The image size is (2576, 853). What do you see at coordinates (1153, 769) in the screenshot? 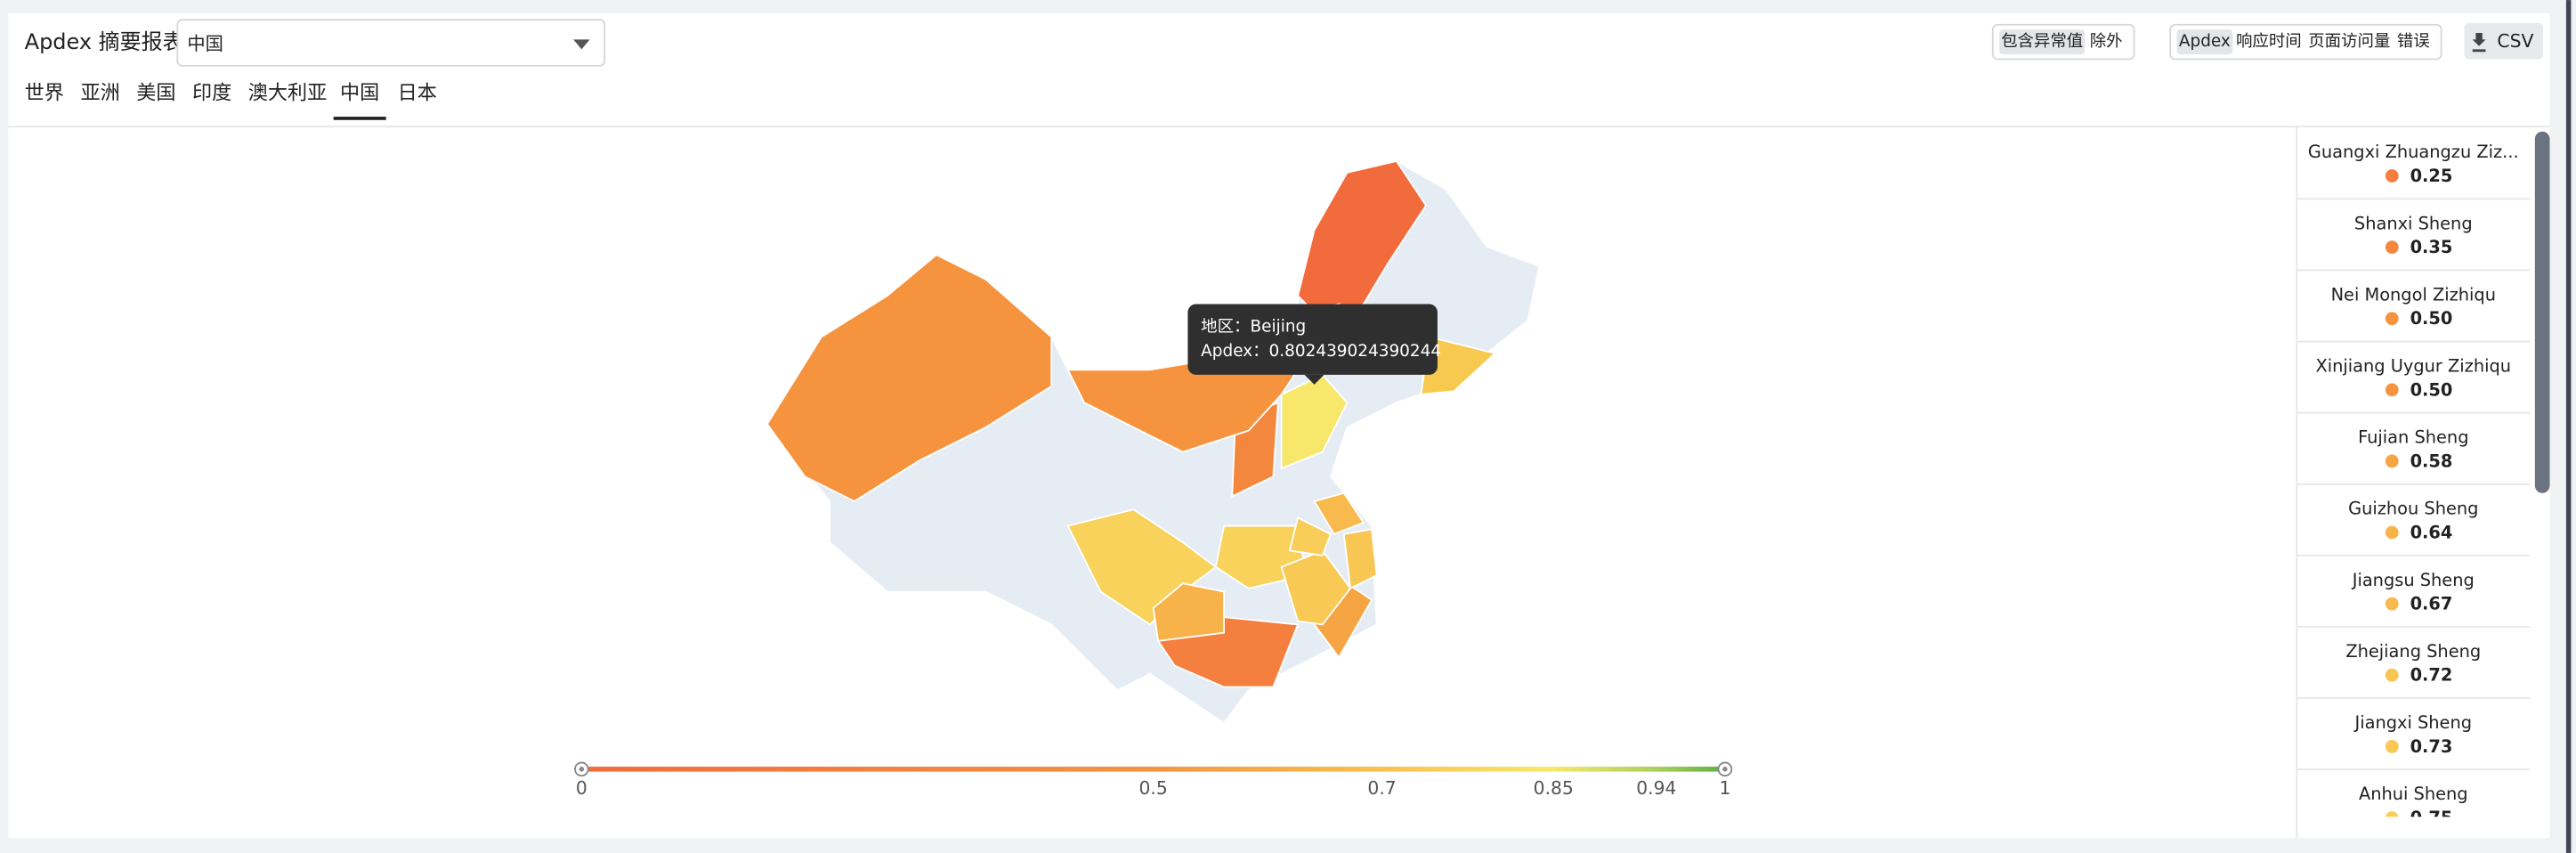
I see `legend-bar` at bounding box center [1153, 769].